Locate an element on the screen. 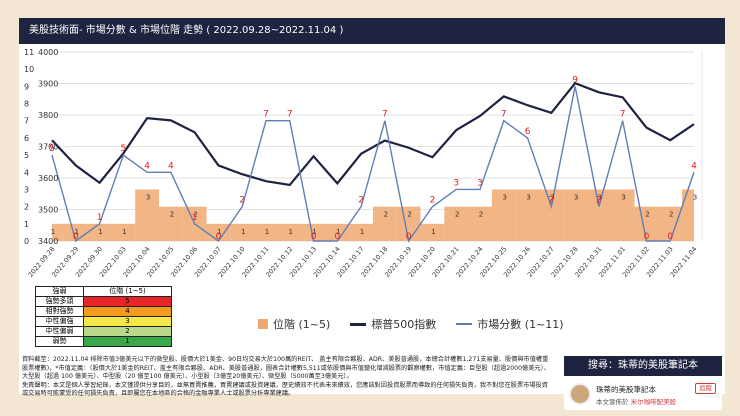  y-right-tick-label: 3600 is located at coordinates (48, 178).